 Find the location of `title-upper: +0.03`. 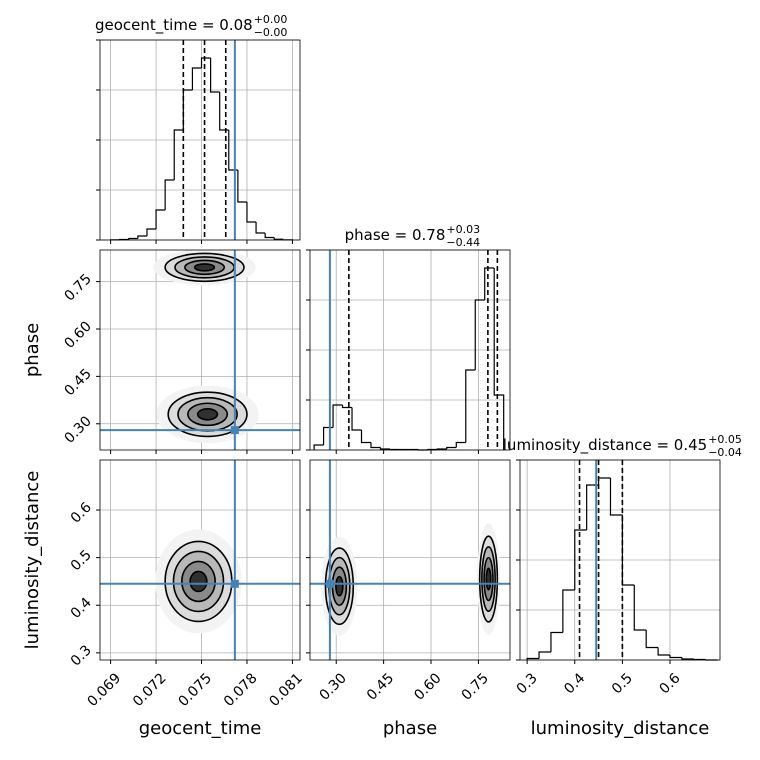

title-upper: +0.03 is located at coordinates (463, 229).